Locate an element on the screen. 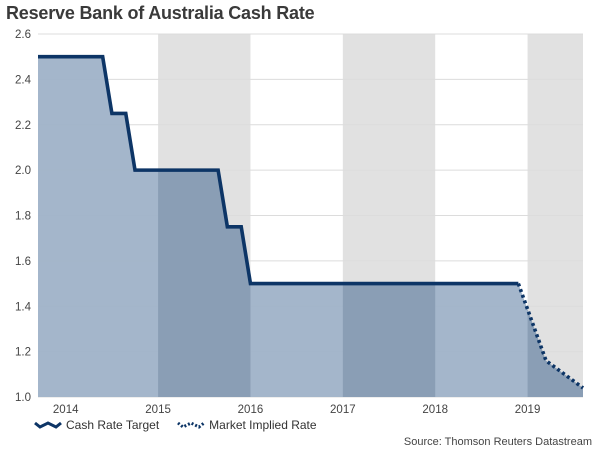 The width and height of the screenshot is (600, 450). x-tick-label: 2014 is located at coordinates (66, 410).